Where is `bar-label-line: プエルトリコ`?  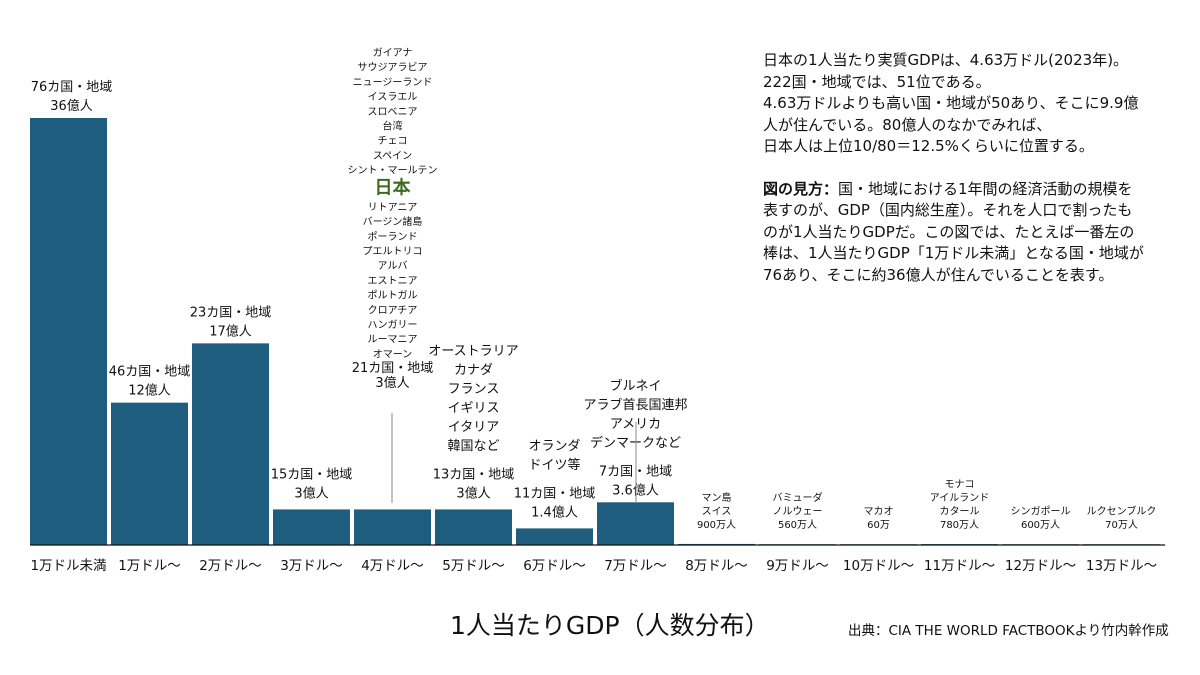 bar-label-line: プエルトリコ is located at coordinates (393, 251).